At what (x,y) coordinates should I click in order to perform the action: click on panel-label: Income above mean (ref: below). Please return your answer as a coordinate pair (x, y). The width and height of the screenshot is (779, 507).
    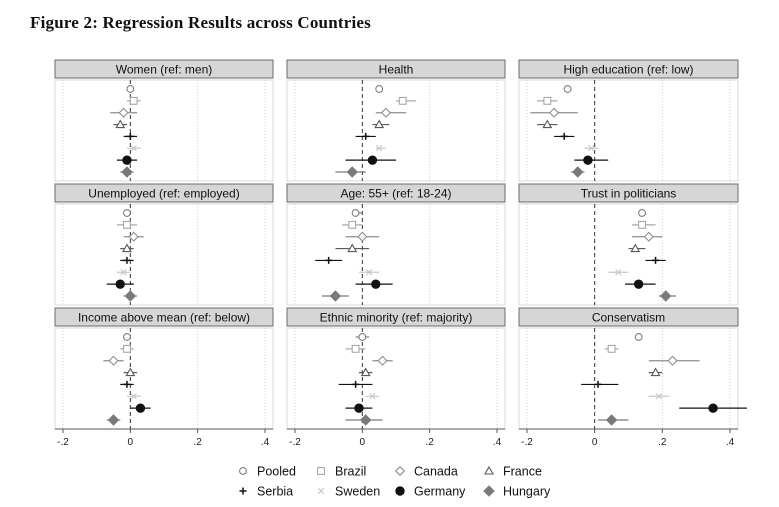
    Looking at the image, I should click on (164, 318).